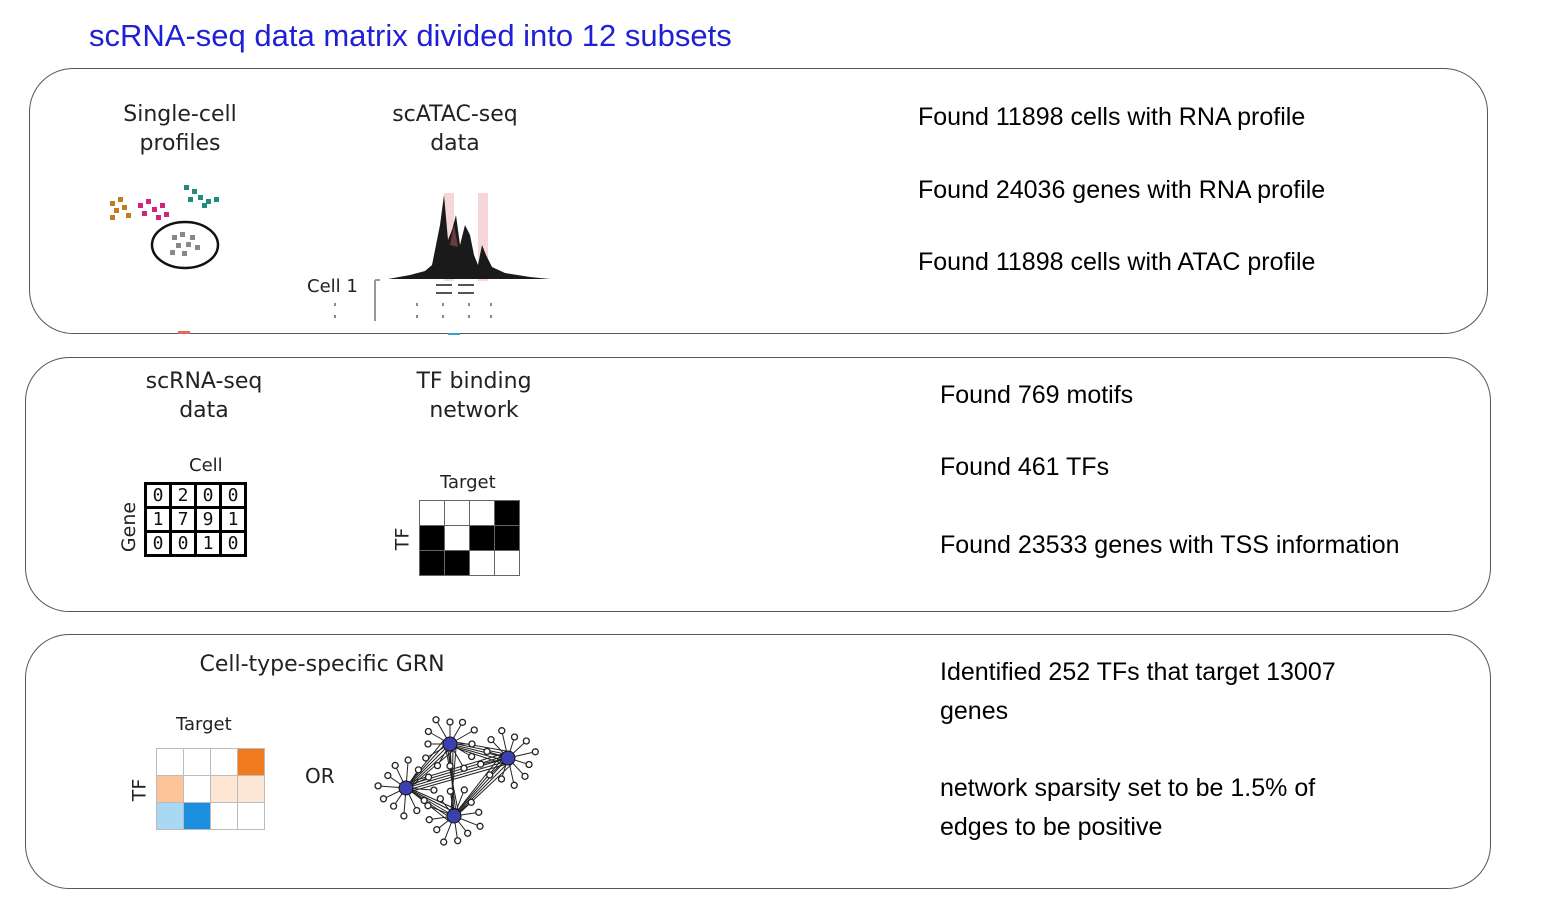 The image size is (1542, 908). Describe the element at coordinates (206, 465) in the screenshot. I see `matrix-col-label: Cell` at that location.